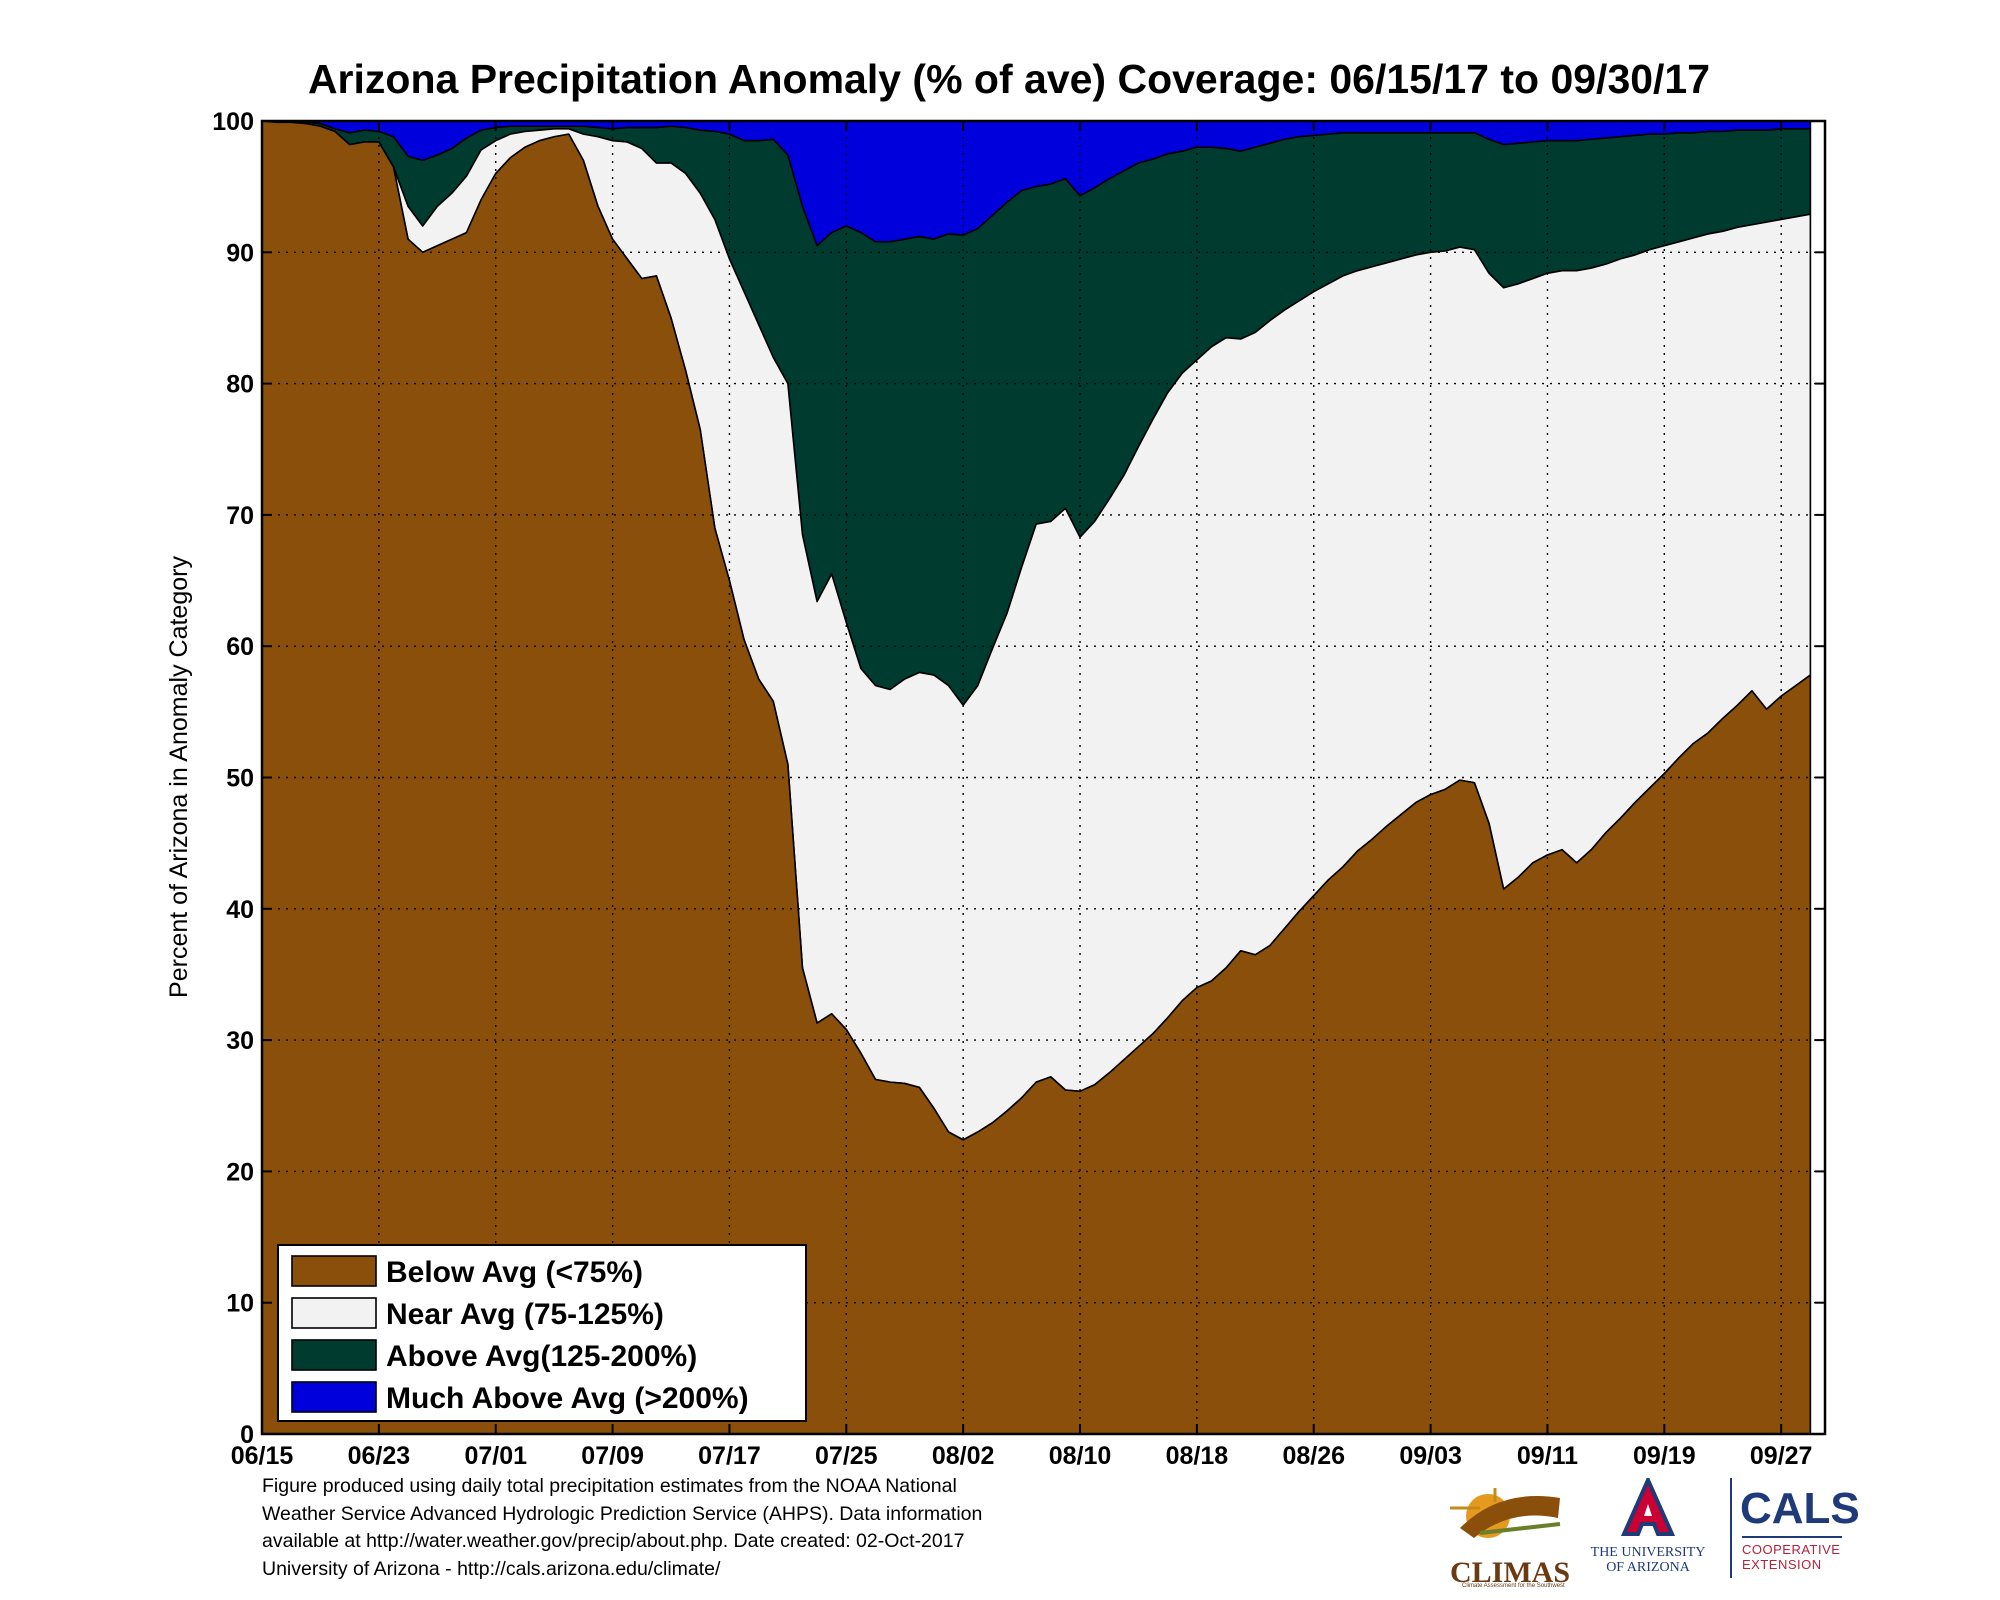  Describe the element at coordinates (1510, 1572) in the screenshot. I see `climas-wordmark: CLIMAS` at that location.